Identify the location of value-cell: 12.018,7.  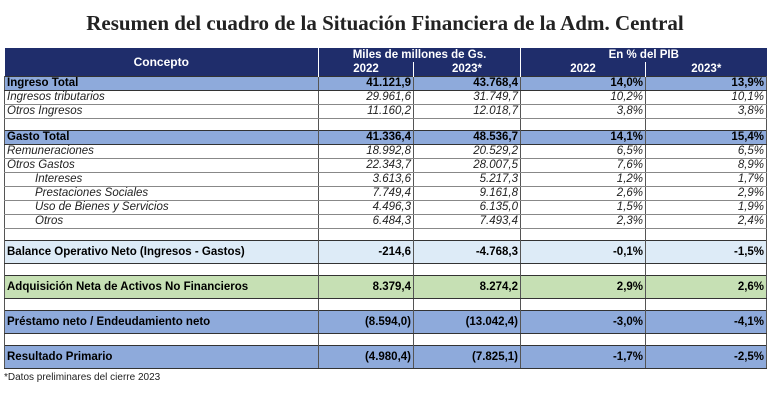
(466, 111).